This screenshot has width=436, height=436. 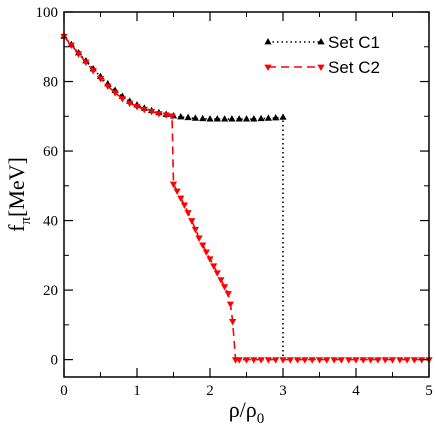 What do you see at coordinates (47, 13) in the screenshot?
I see `y-tick-label: 100` at bounding box center [47, 13].